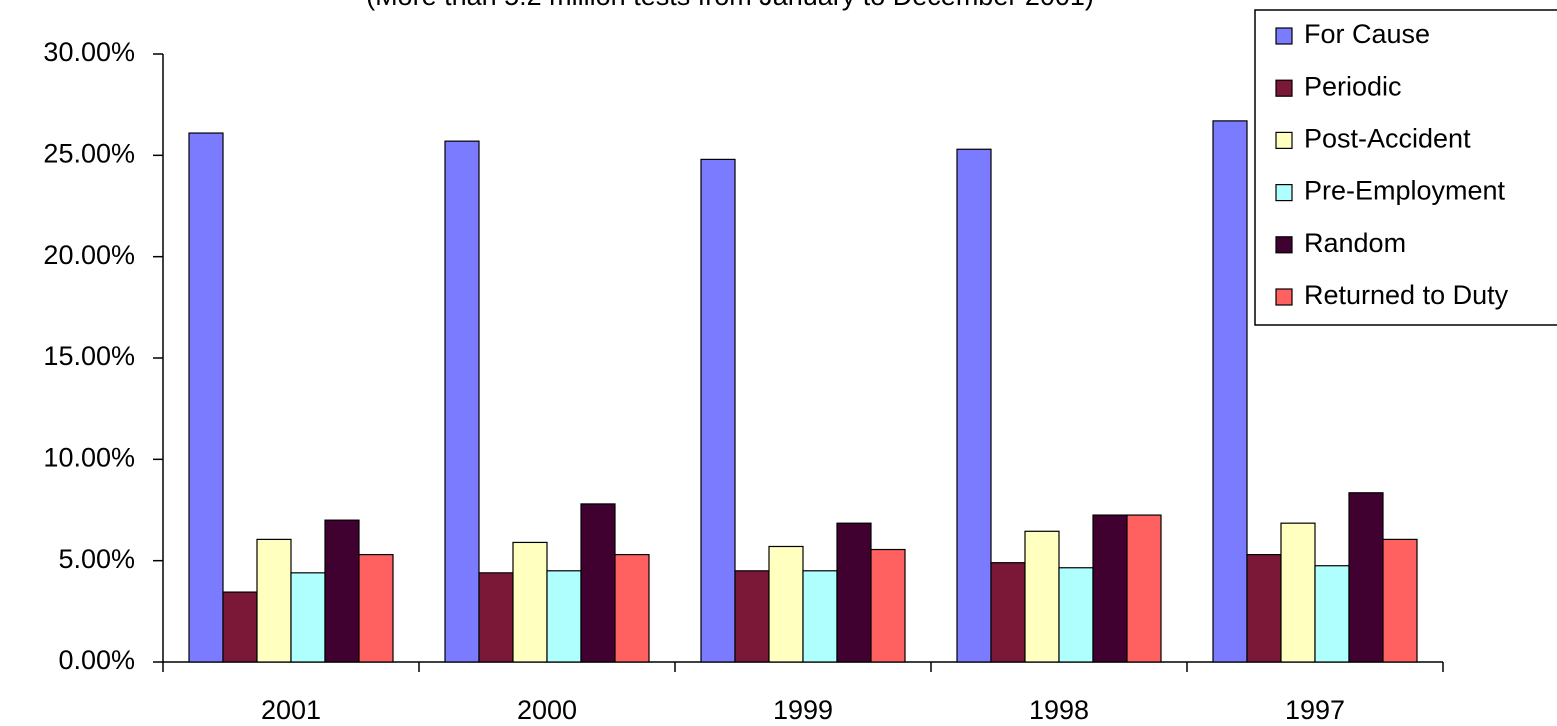  What do you see at coordinates (1406, 295) in the screenshot?
I see `legend-label: Returned to Duty` at bounding box center [1406, 295].